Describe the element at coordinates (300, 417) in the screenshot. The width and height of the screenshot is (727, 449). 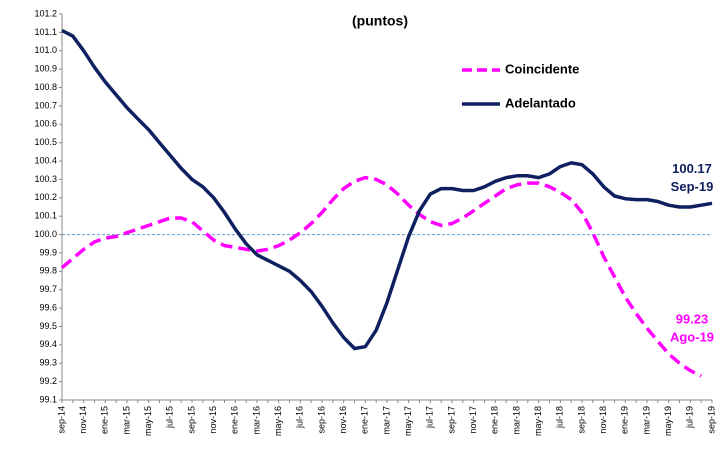
I see `x-tick-label: jul-16` at that location.